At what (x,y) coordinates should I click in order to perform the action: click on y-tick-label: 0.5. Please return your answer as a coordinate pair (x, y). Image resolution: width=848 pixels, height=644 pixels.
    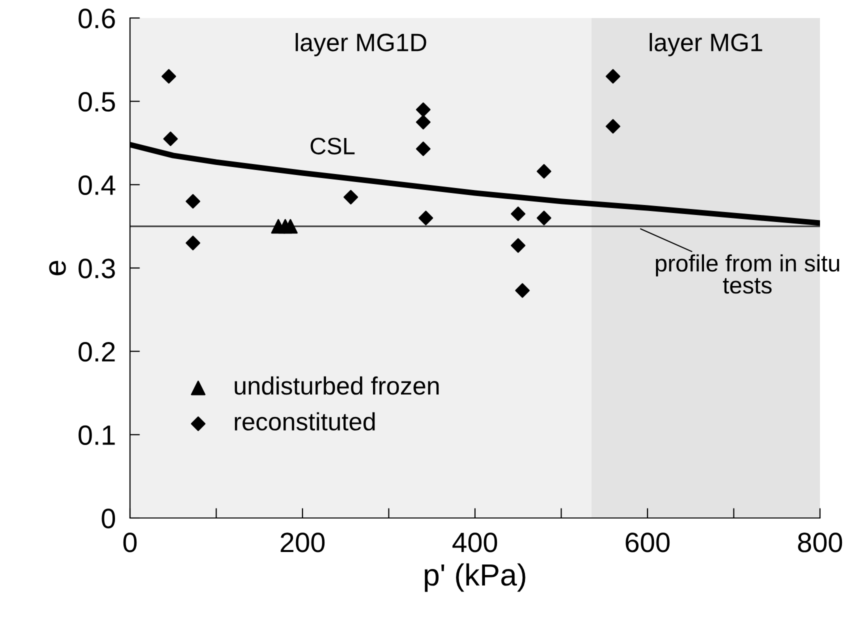
    Looking at the image, I should click on (96, 102).